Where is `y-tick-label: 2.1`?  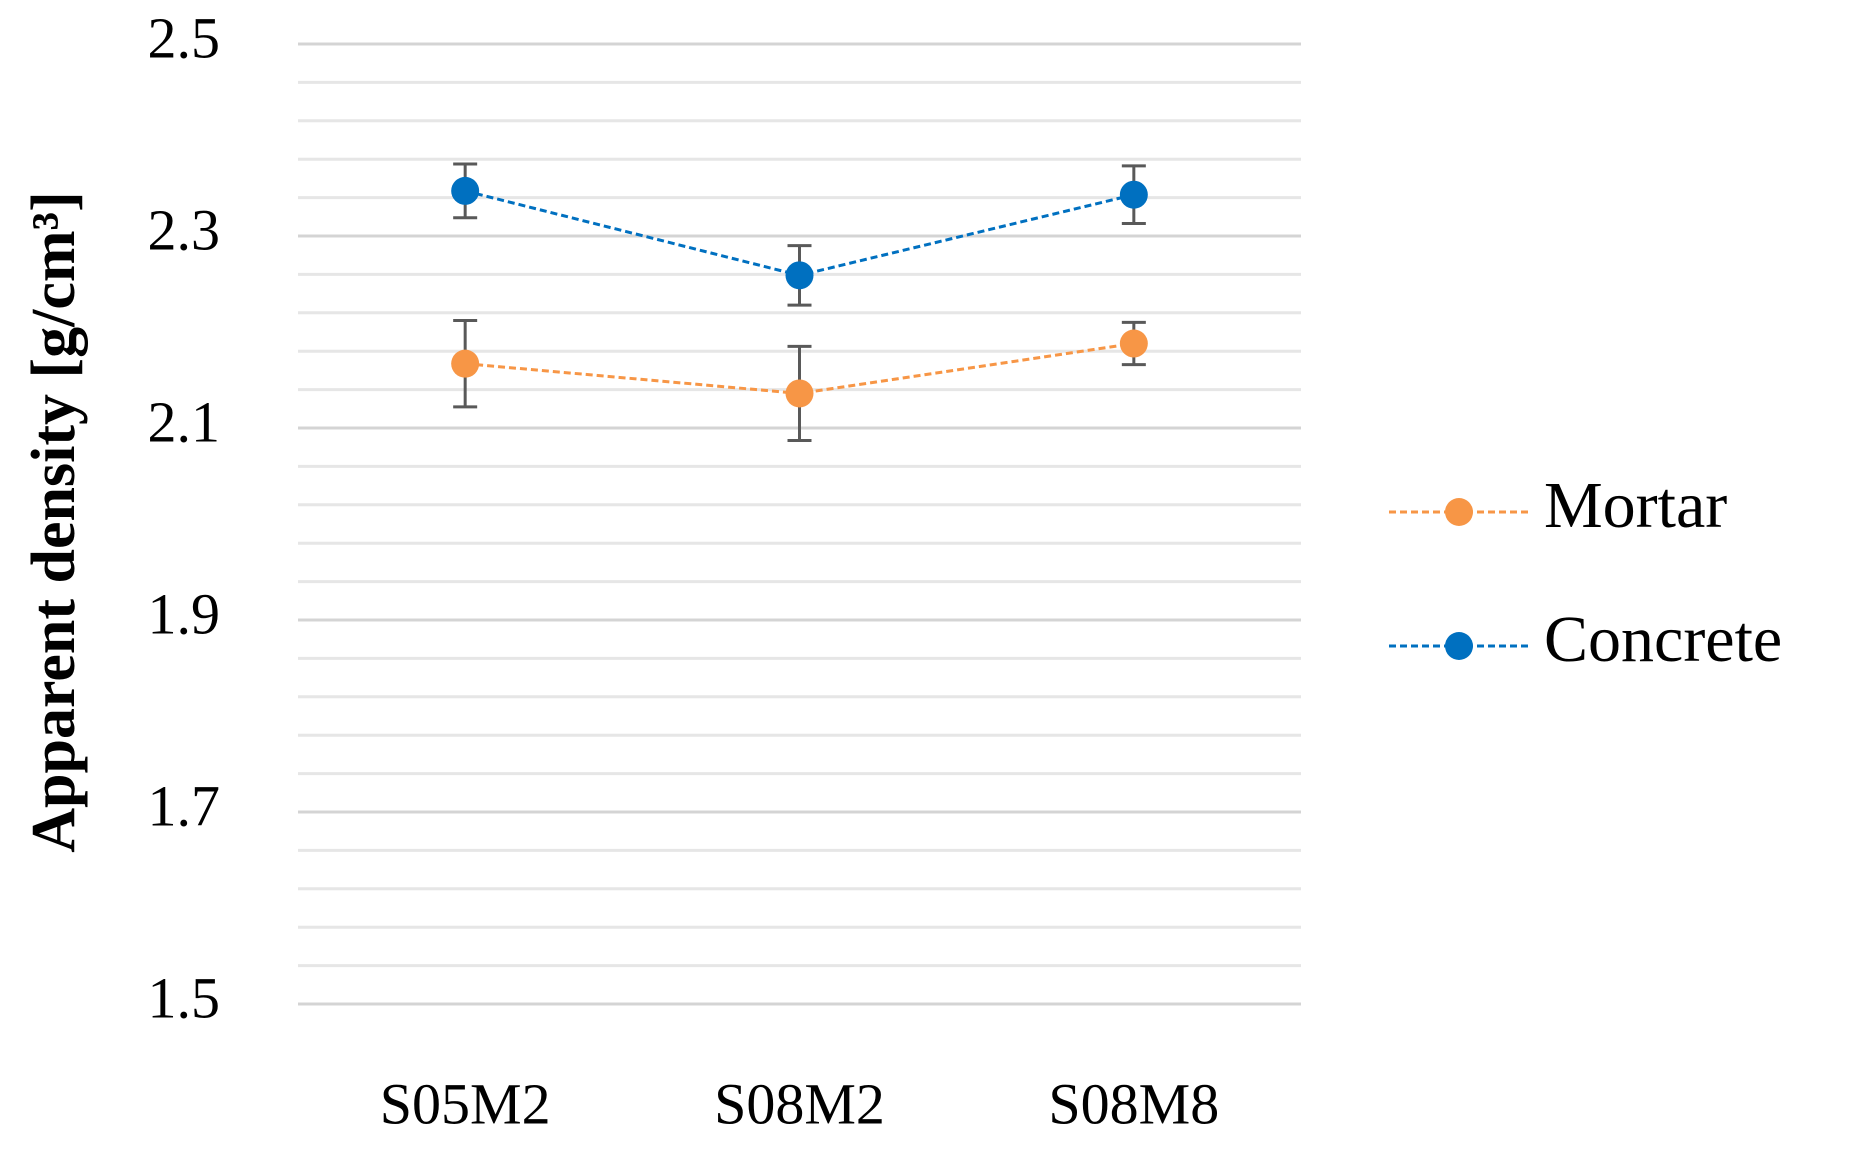
y-tick-label: 2.1 is located at coordinates (184, 421).